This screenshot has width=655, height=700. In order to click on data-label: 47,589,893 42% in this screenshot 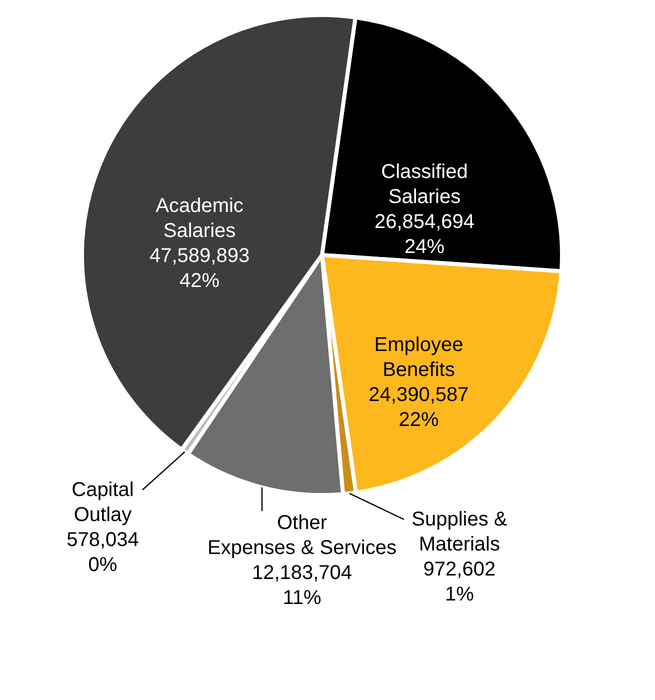, I will do `click(199, 268)`.